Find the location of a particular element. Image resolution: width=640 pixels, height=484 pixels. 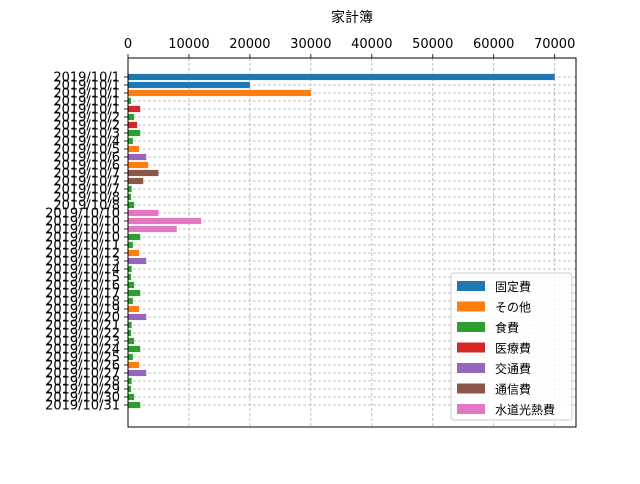

x-tick-label: 60000 is located at coordinates (493, 44).